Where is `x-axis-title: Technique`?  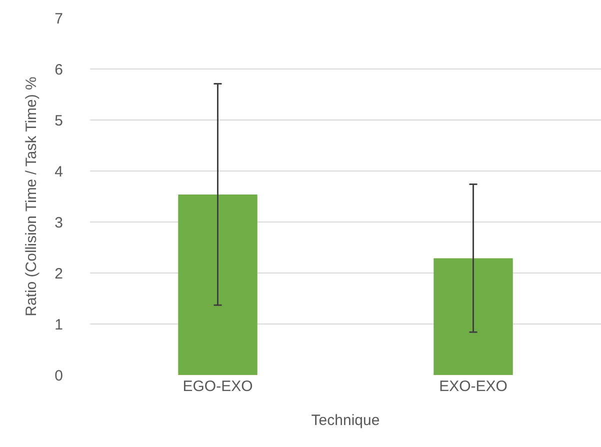
x-axis-title: Technique is located at coordinates (345, 420).